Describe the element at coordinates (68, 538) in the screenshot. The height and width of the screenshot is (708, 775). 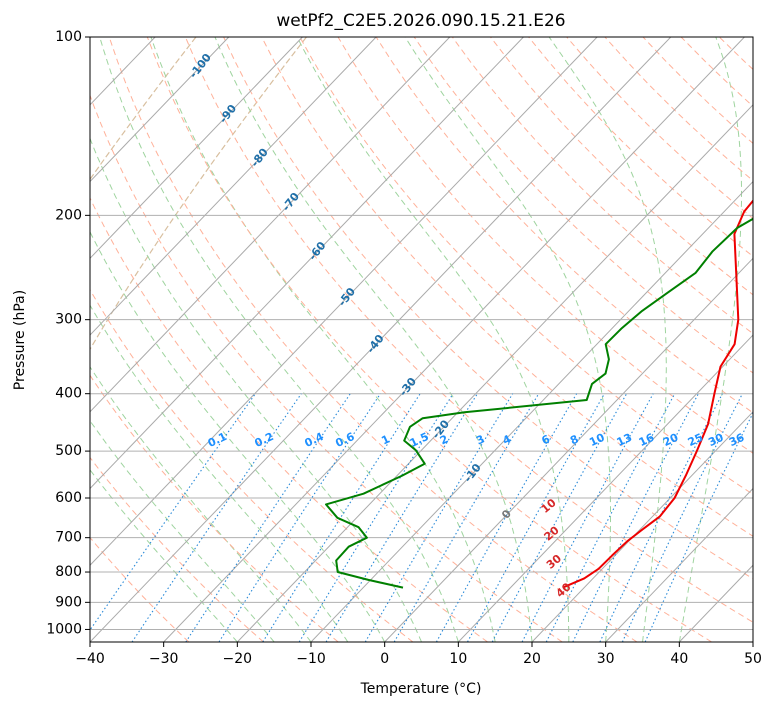
I see `y-tick-label: 700` at that location.